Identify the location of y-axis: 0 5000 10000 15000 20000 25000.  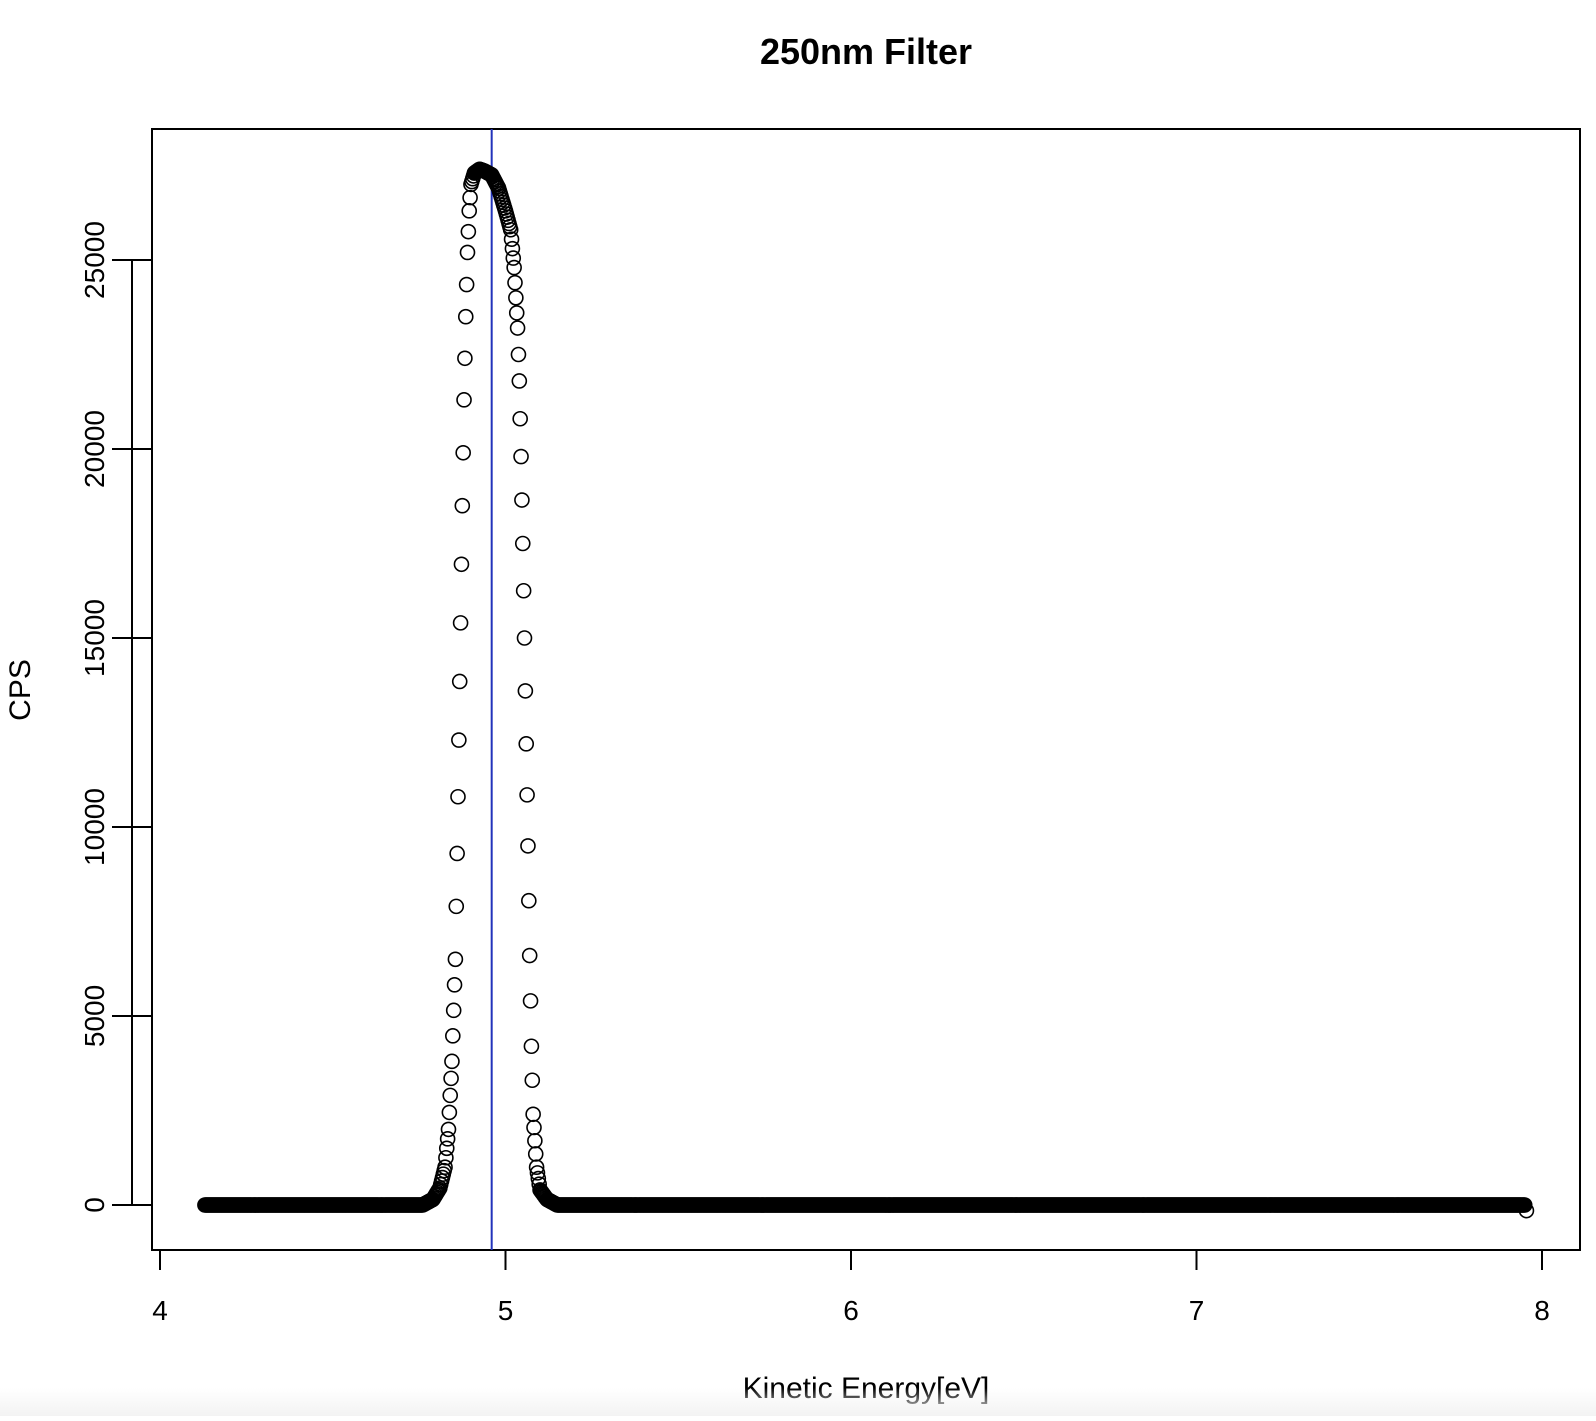
(115, 717).